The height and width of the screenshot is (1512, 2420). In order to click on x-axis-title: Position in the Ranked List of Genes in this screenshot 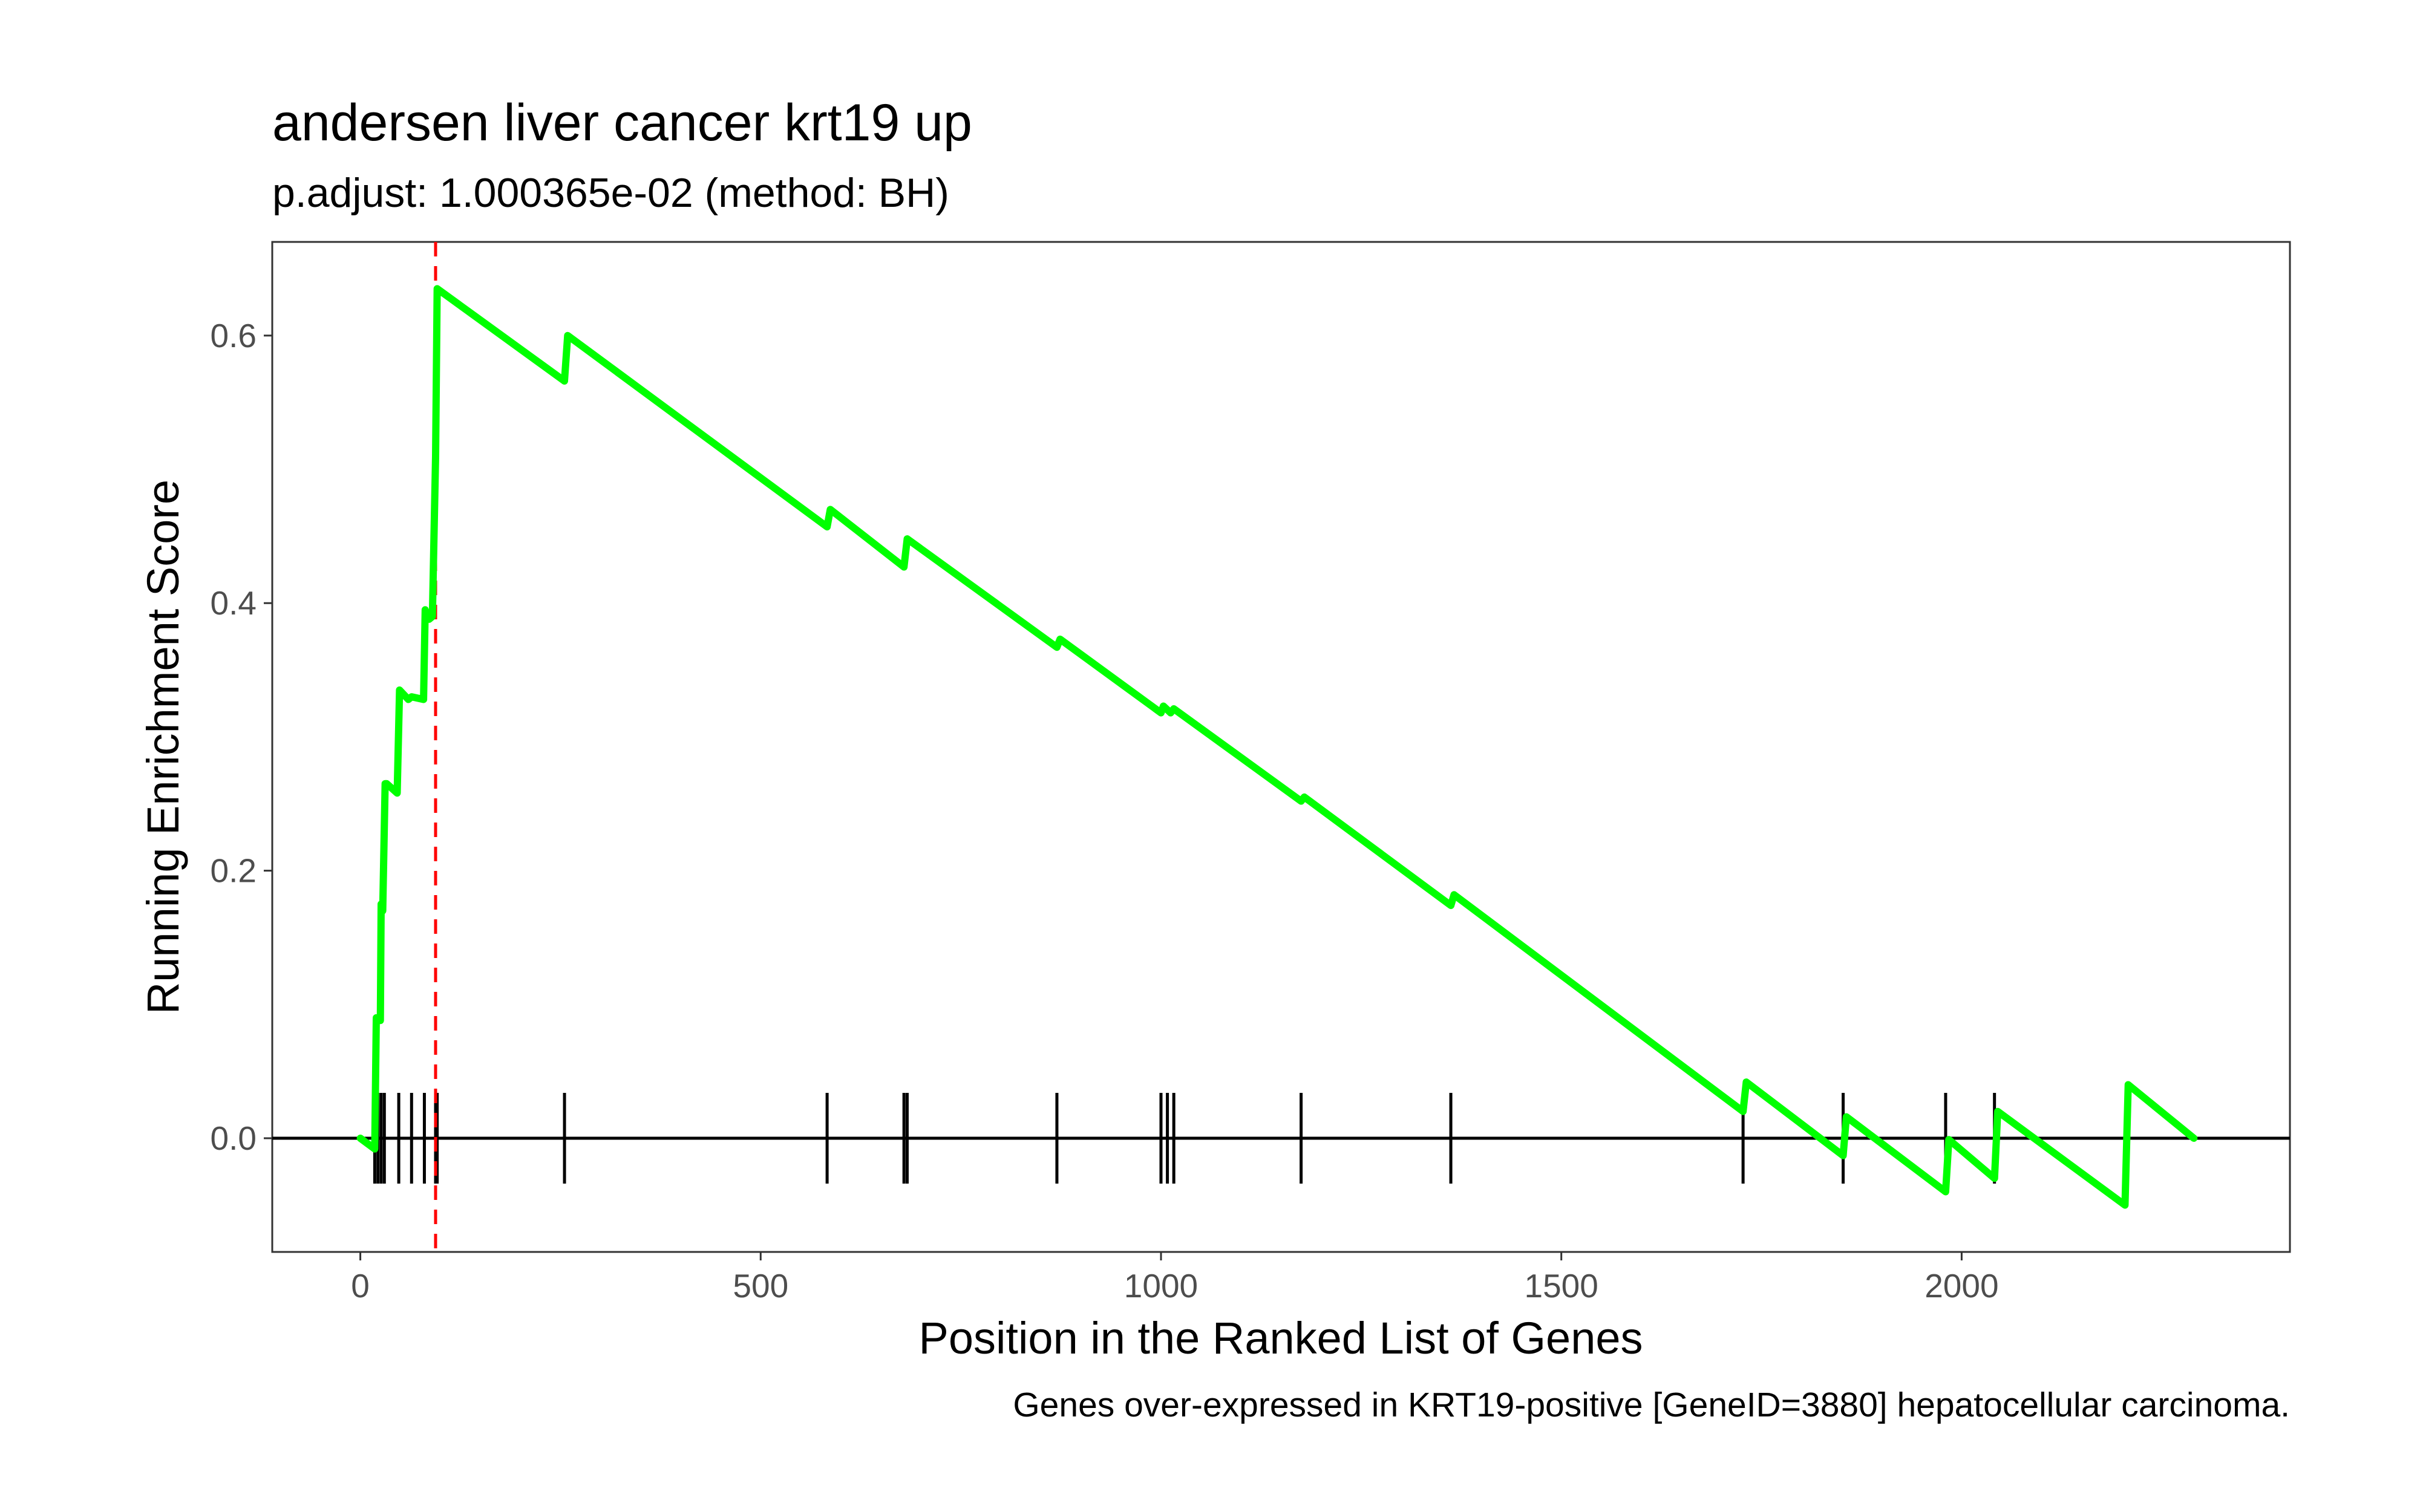, I will do `click(1280, 1338)`.